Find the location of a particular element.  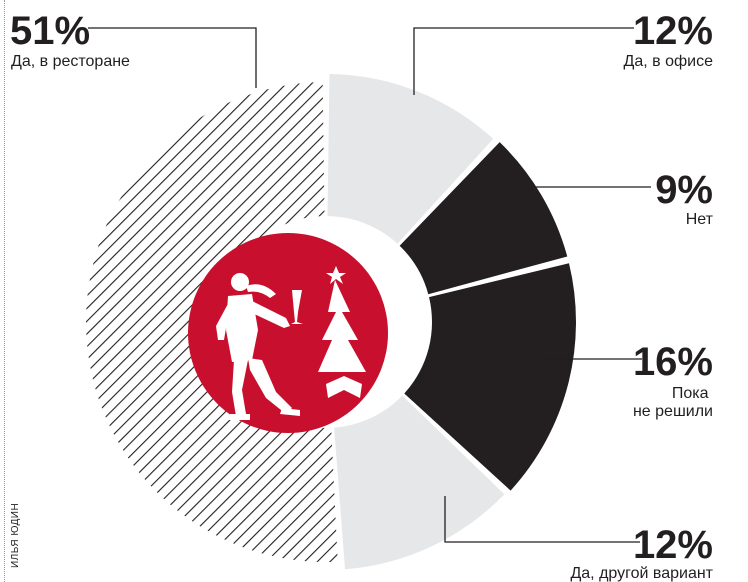

slice-no is located at coordinates (483, 218).